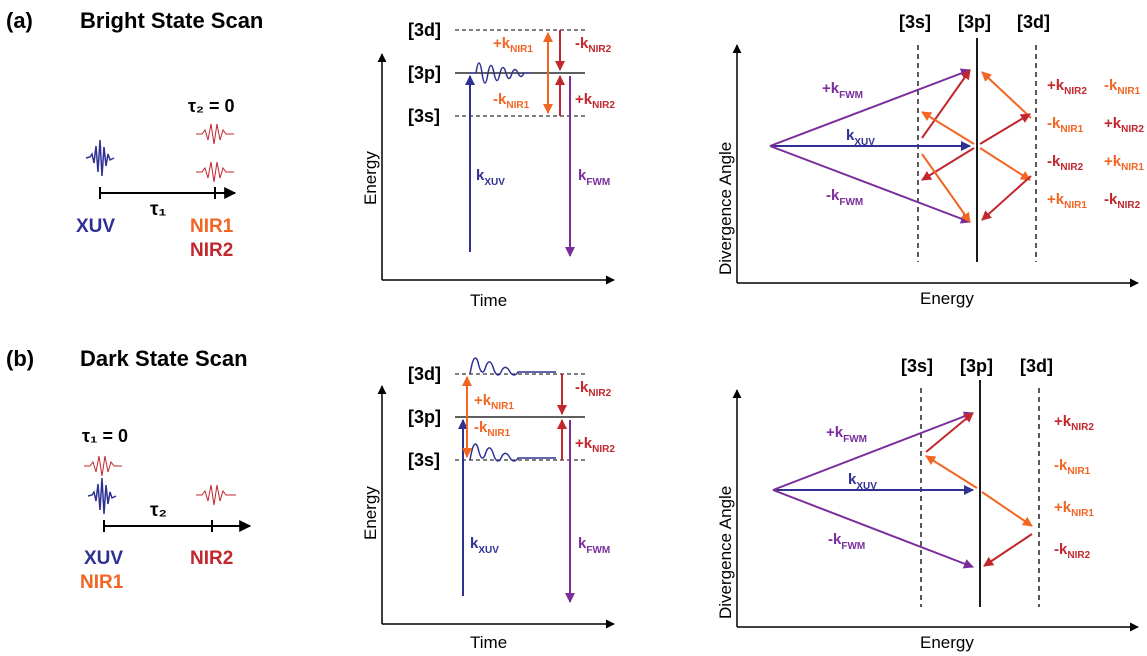  I want to click on tau-fixed-label: τ₁ = 0, so click(105, 436).